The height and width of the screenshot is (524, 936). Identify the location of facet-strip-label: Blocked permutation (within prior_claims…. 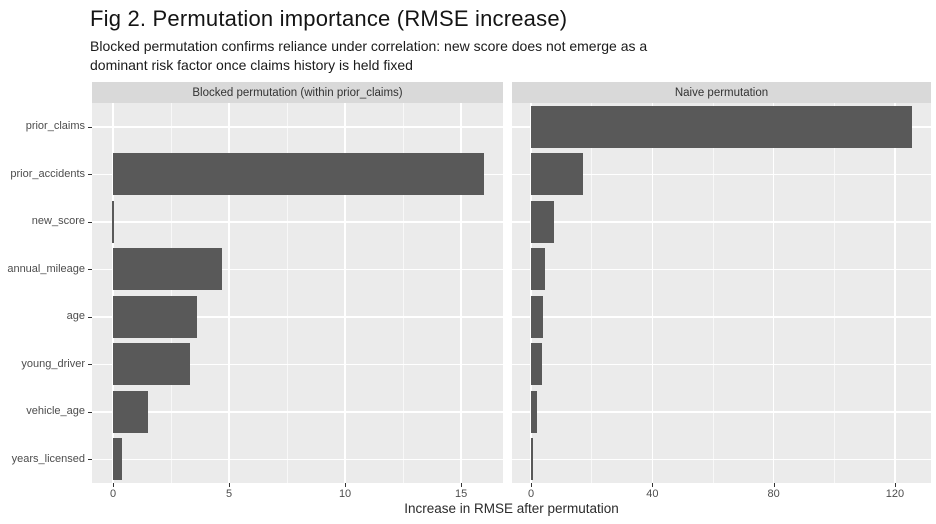
(297, 92).